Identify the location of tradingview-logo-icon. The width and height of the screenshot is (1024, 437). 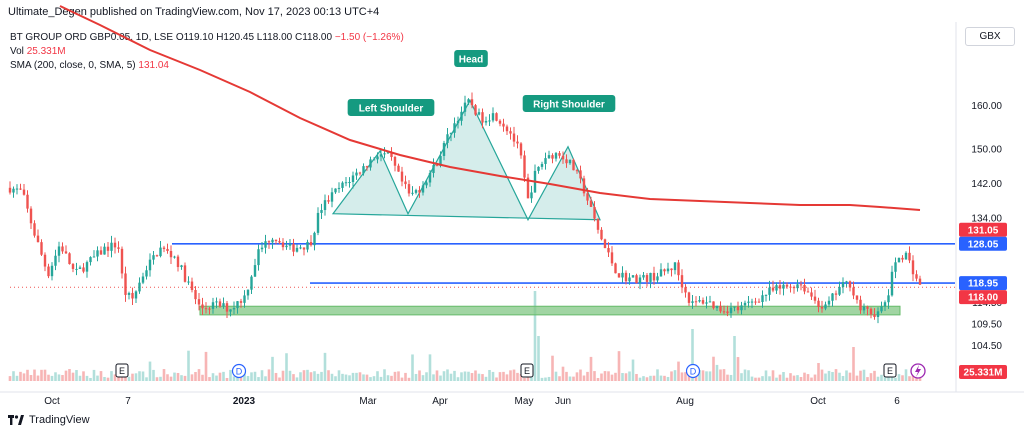
(16, 420).